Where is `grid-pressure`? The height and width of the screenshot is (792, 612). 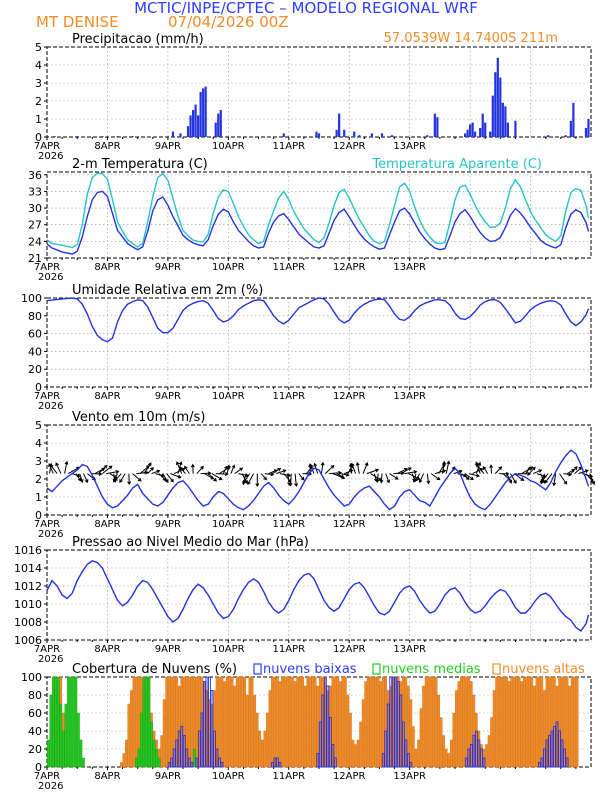
grid-pressure is located at coordinates (319, 595).